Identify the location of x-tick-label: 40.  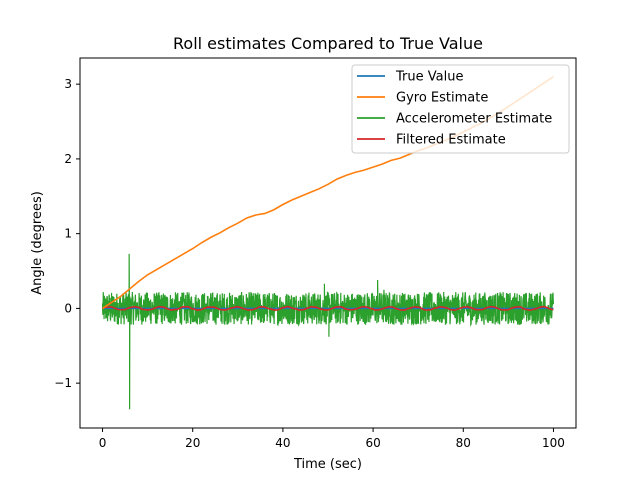
(282, 443).